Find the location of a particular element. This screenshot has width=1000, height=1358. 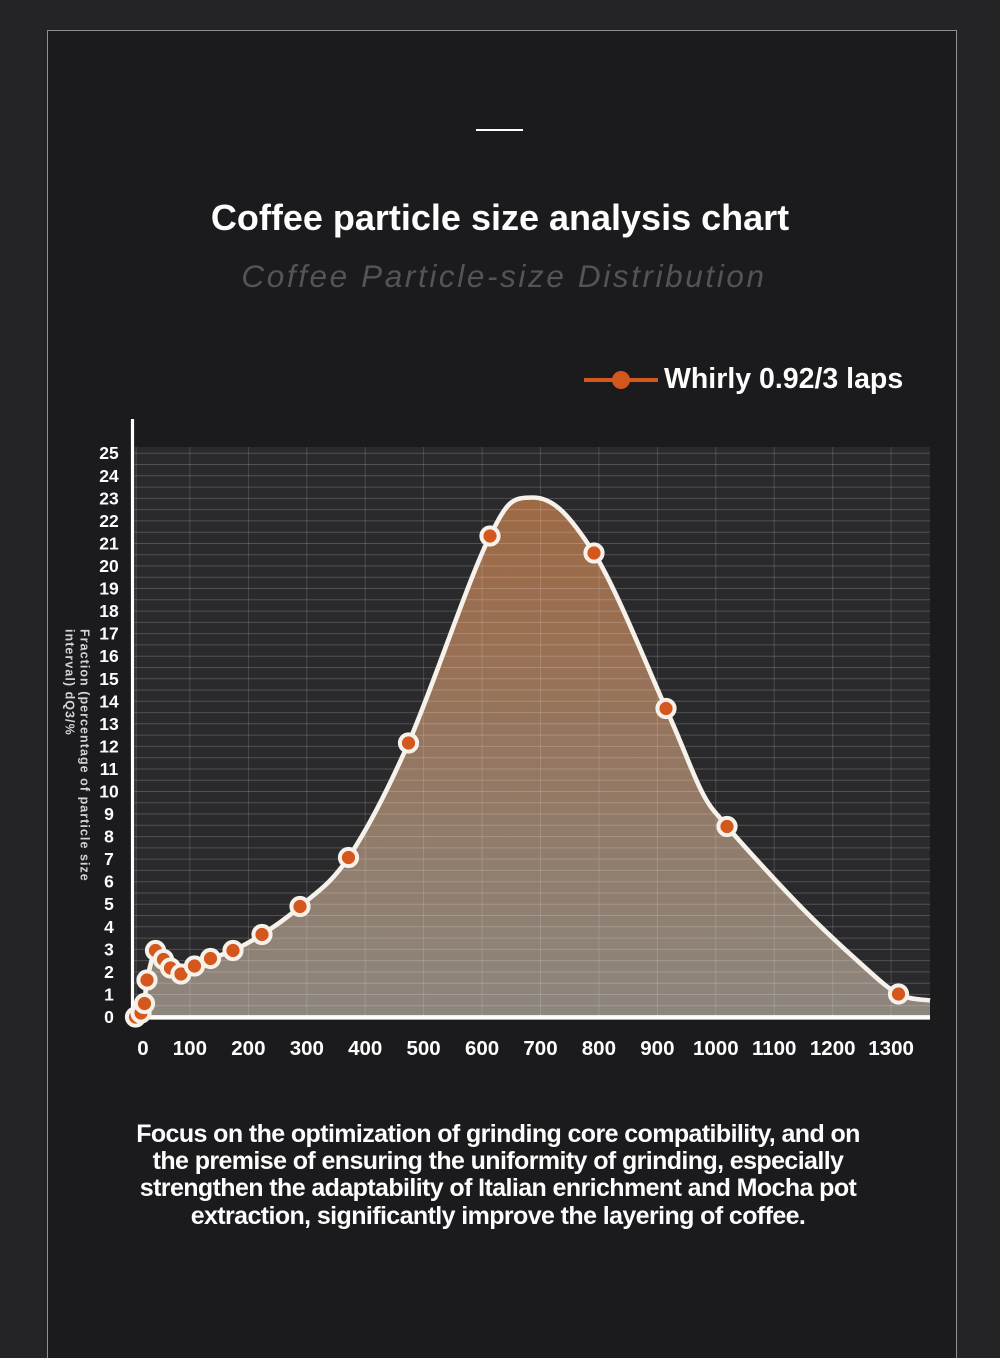

svg-text: 200 is located at coordinates (248, 1048).